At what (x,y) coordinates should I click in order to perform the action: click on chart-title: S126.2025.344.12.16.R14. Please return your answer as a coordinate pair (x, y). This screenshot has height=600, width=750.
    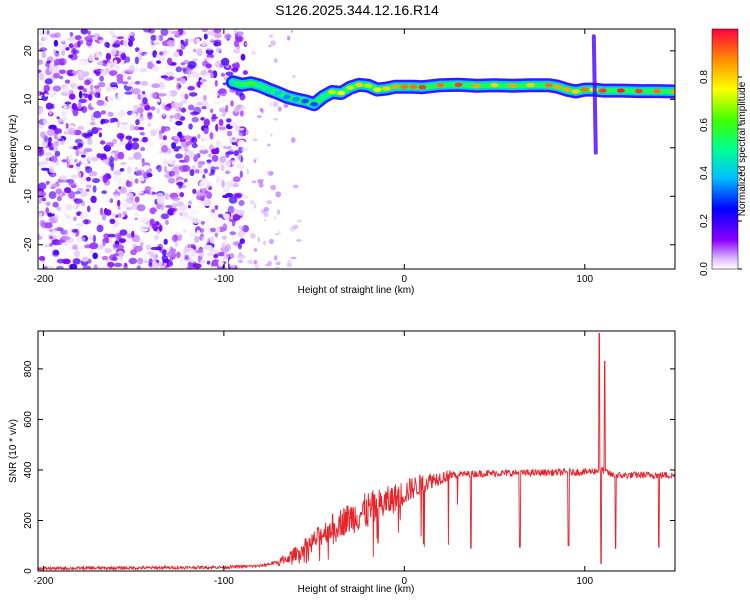
    Looking at the image, I should click on (357, 10).